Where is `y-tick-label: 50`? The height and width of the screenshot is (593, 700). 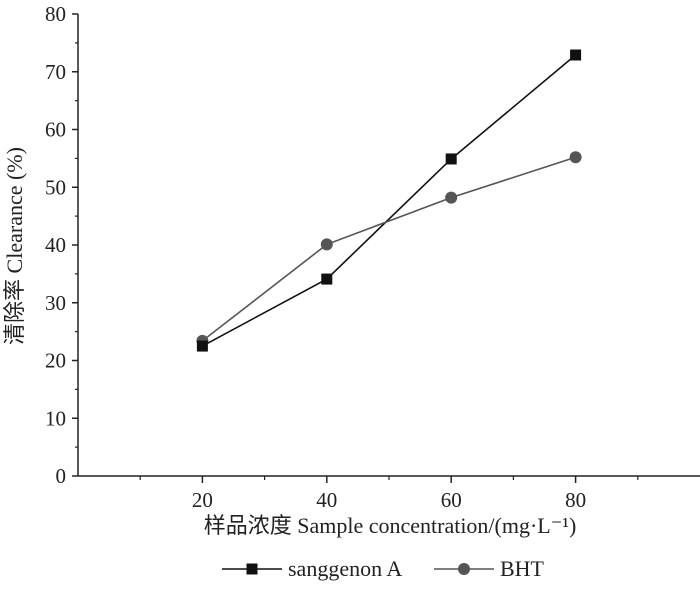 y-tick-label: 50 is located at coordinates (55, 187).